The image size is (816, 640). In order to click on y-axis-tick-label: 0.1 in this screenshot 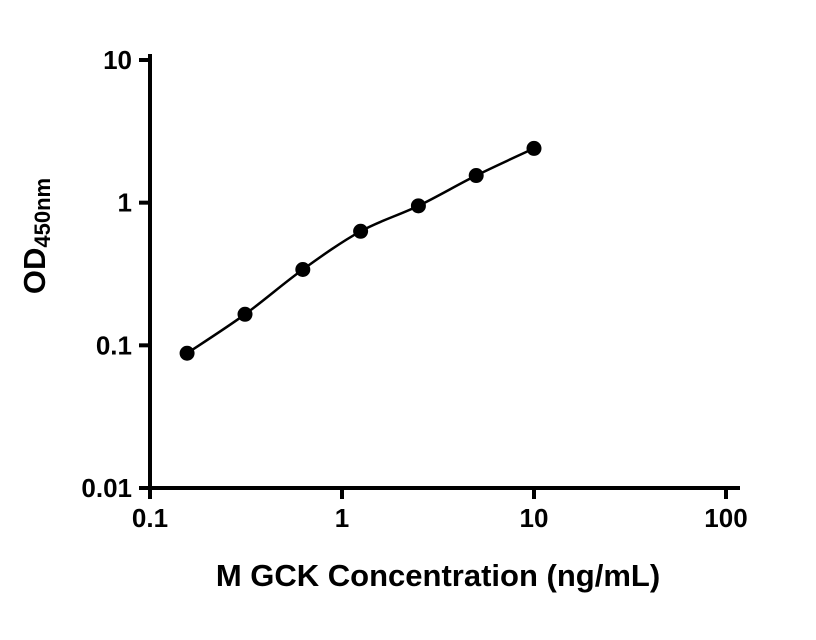, I will do `click(114, 345)`.